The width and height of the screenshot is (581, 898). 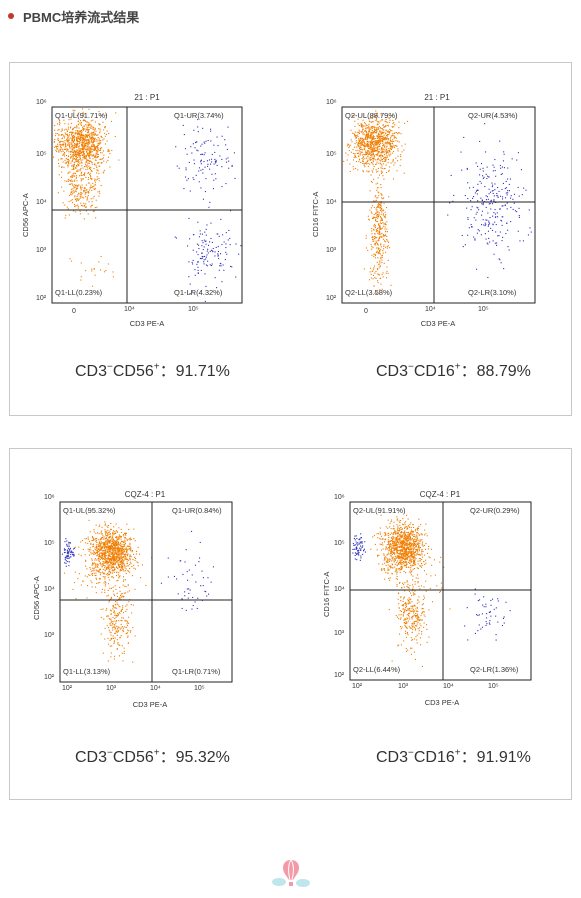 I want to click on plot-frame, so click(x=146, y=592).